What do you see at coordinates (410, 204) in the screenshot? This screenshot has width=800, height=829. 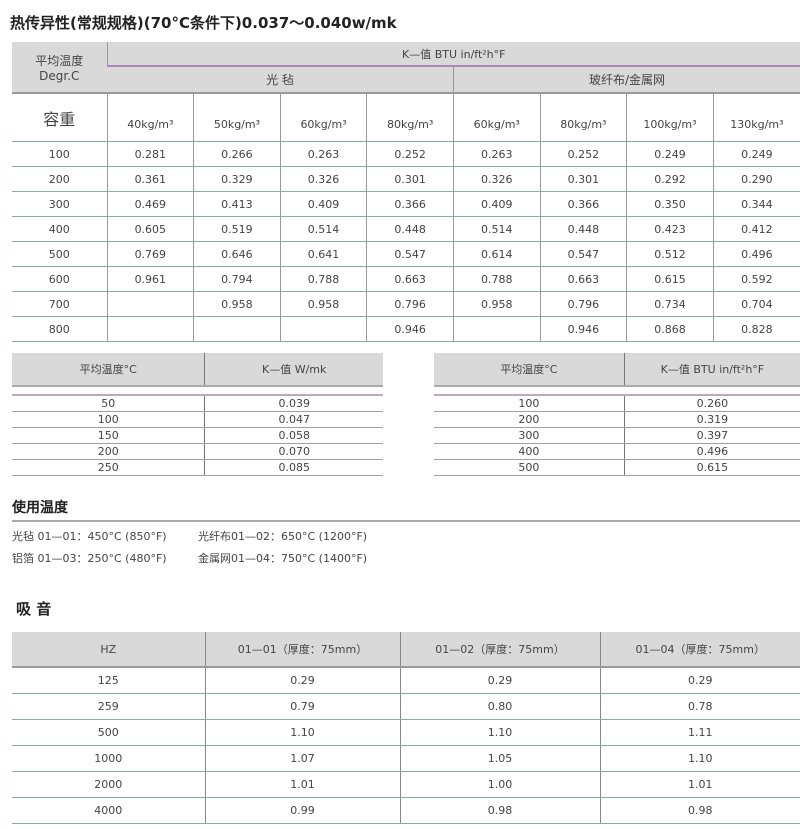 I see `k-value-cell: 0.366` at bounding box center [410, 204].